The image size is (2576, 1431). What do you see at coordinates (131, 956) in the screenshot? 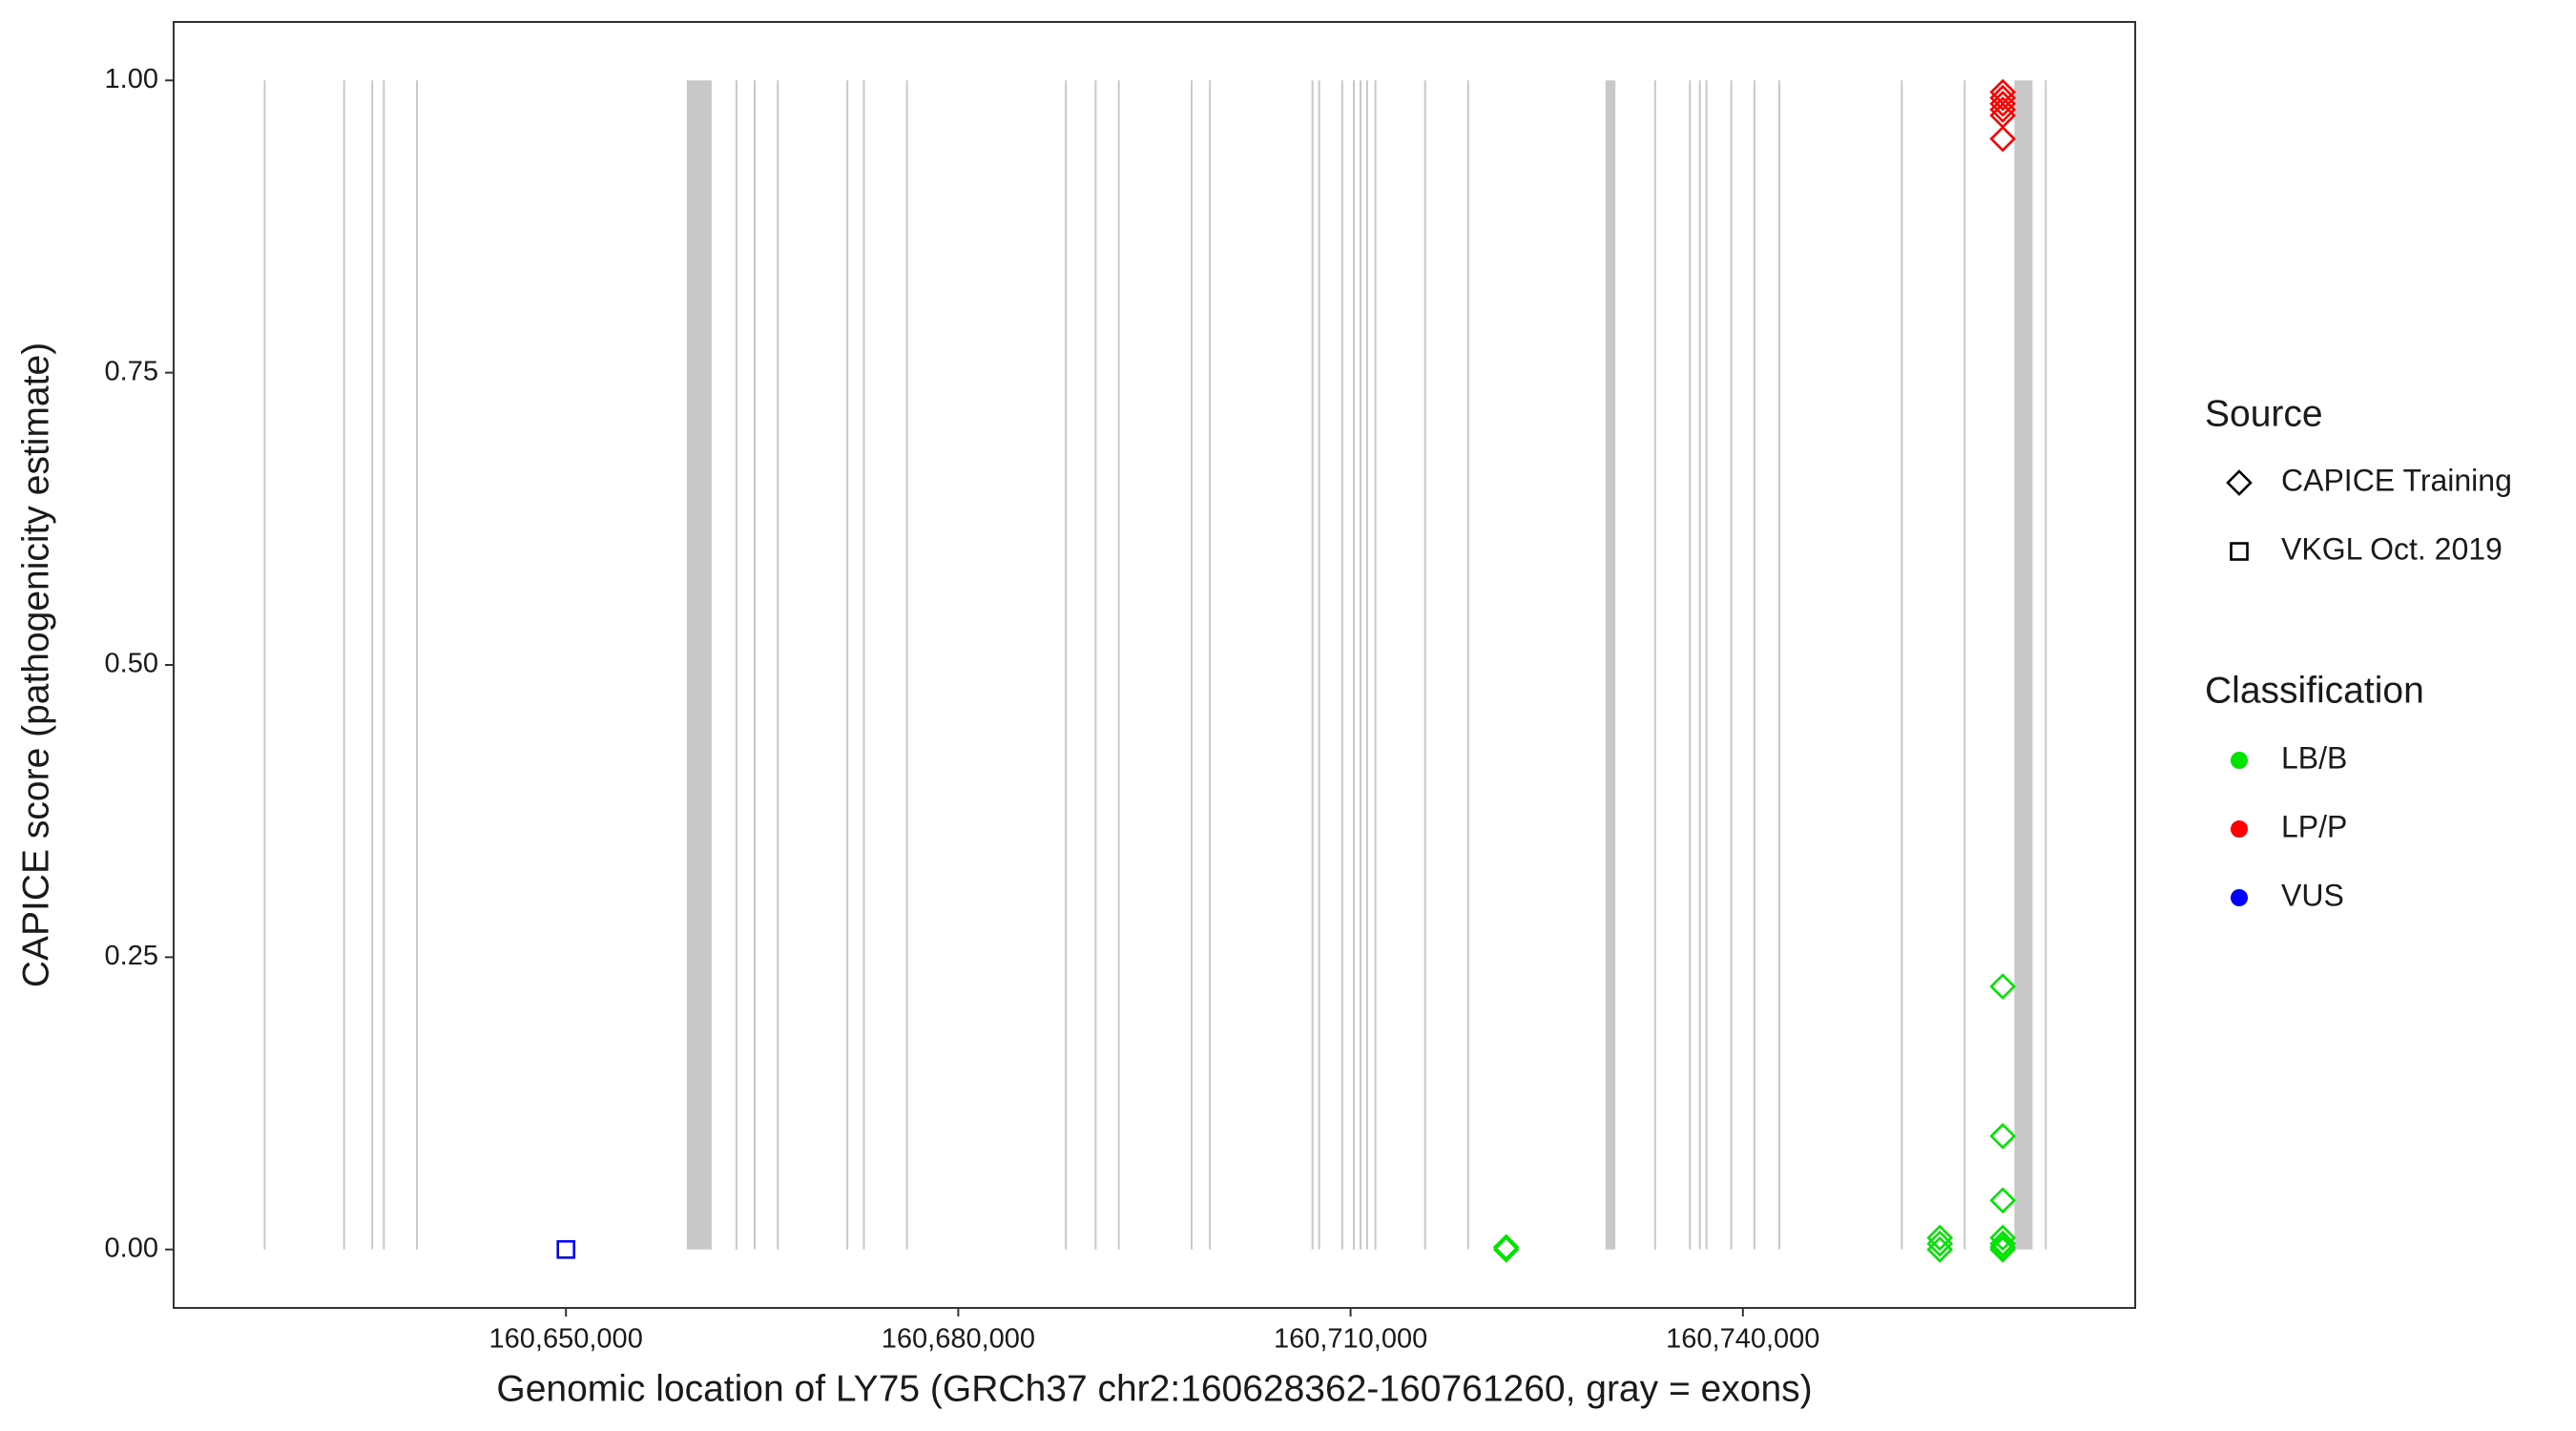
I see `y-tick-label: 0.25` at bounding box center [131, 956].